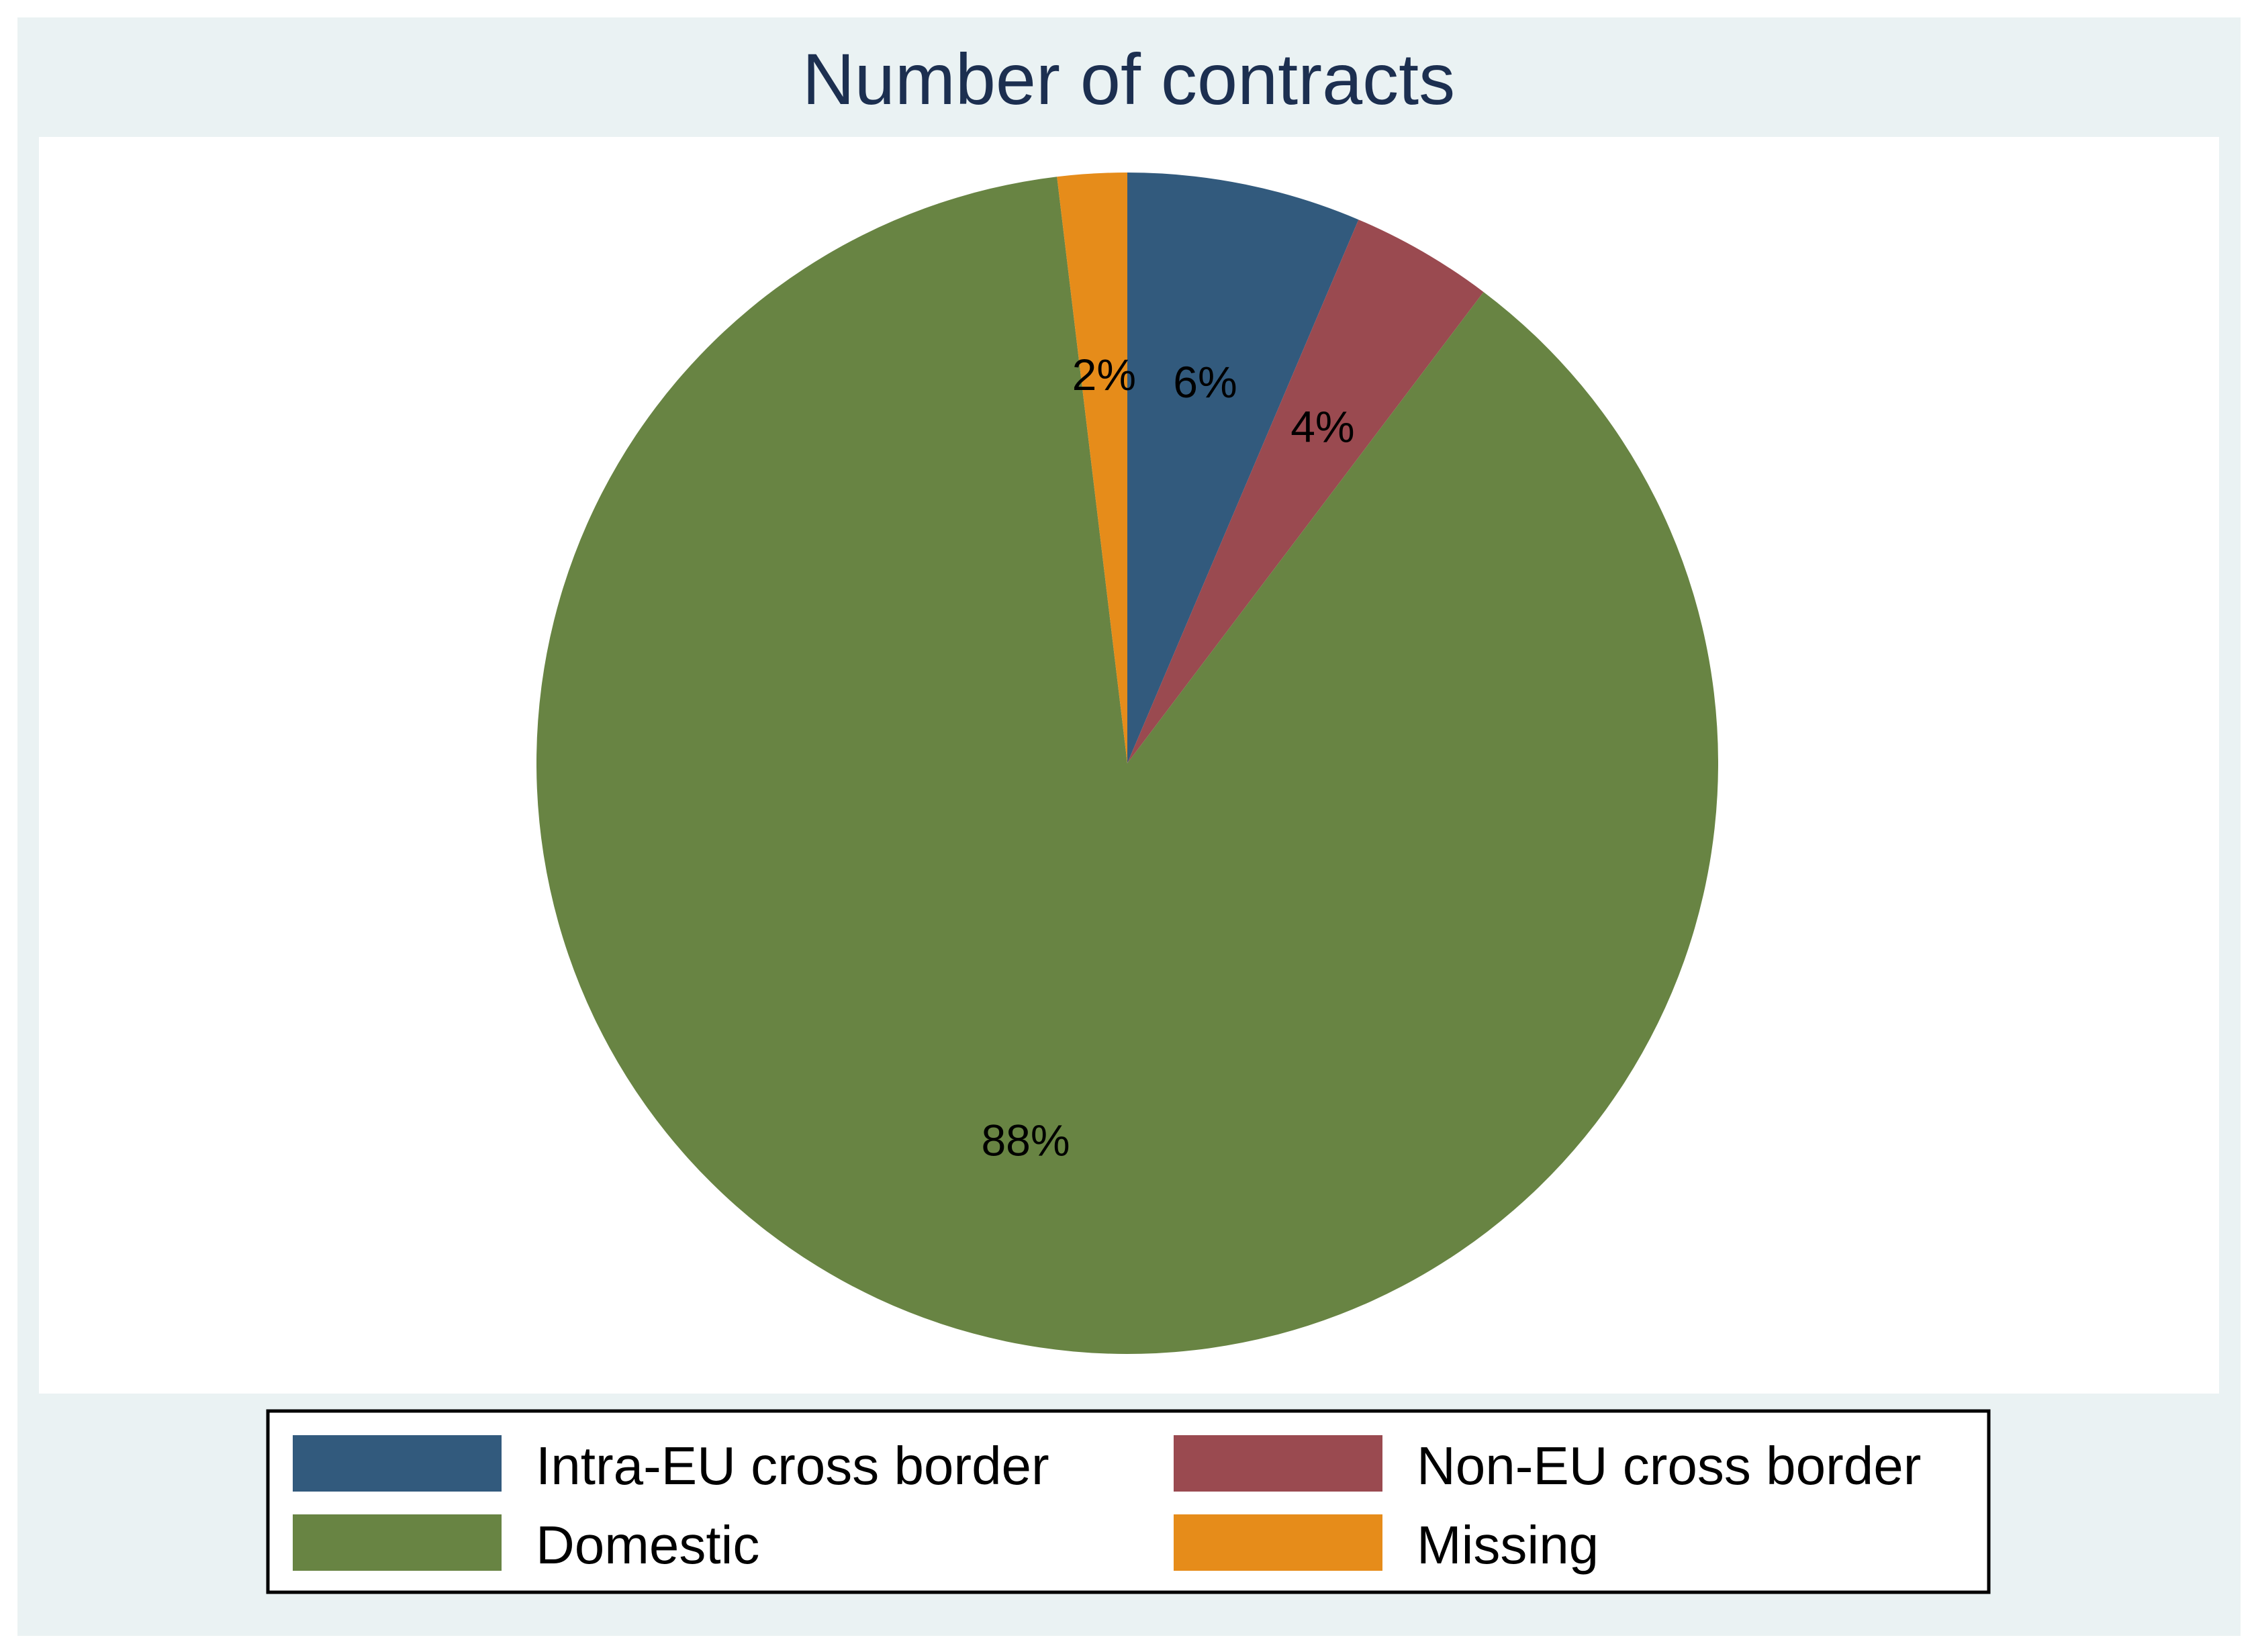 This screenshot has height=1652, width=2258. What do you see at coordinates (397, 1542) in the screenshot?
I see `legend-swatch-domestic` at bounding box center [397, 1542].